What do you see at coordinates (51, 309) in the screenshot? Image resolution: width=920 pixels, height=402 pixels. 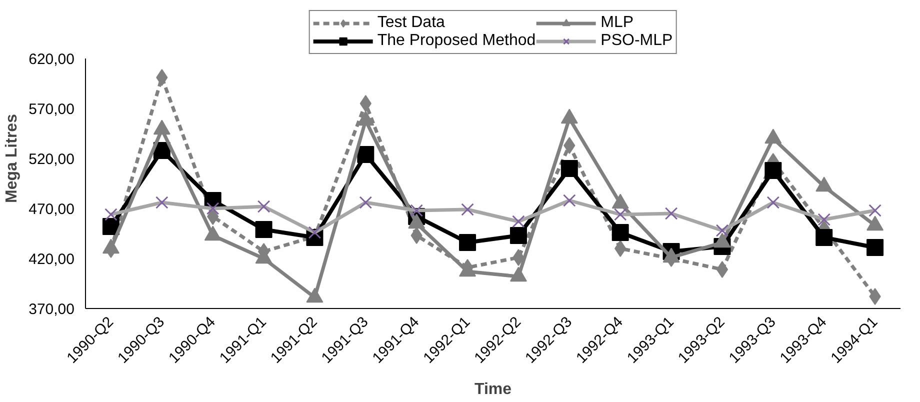 I see `y-tick-label: 370,00` at bounding box center [51, 309].